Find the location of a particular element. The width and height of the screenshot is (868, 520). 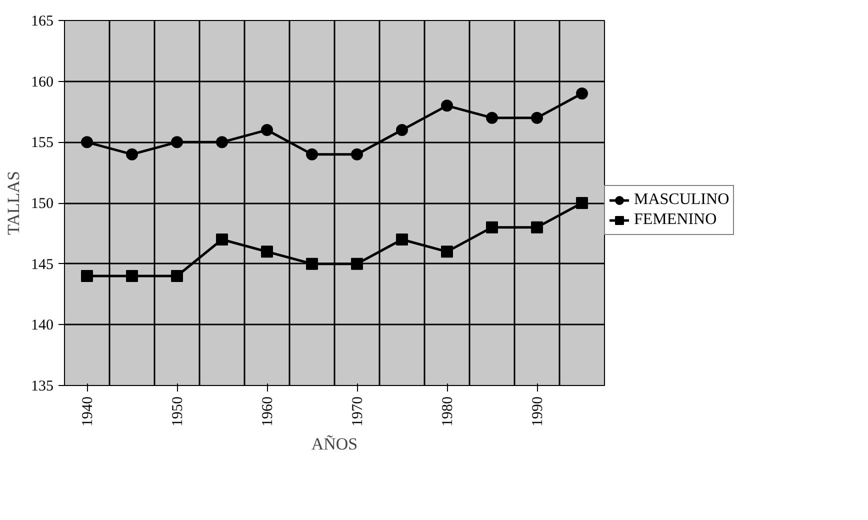

x-tick-label: 1960 is located at coordinates (268, 411).